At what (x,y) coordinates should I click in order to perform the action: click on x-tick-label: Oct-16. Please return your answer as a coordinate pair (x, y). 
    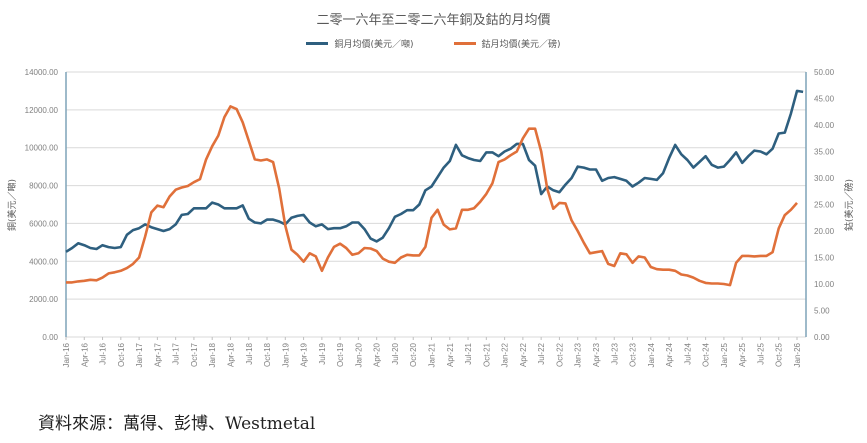
    Looking at the image, I should click on (121, 354).